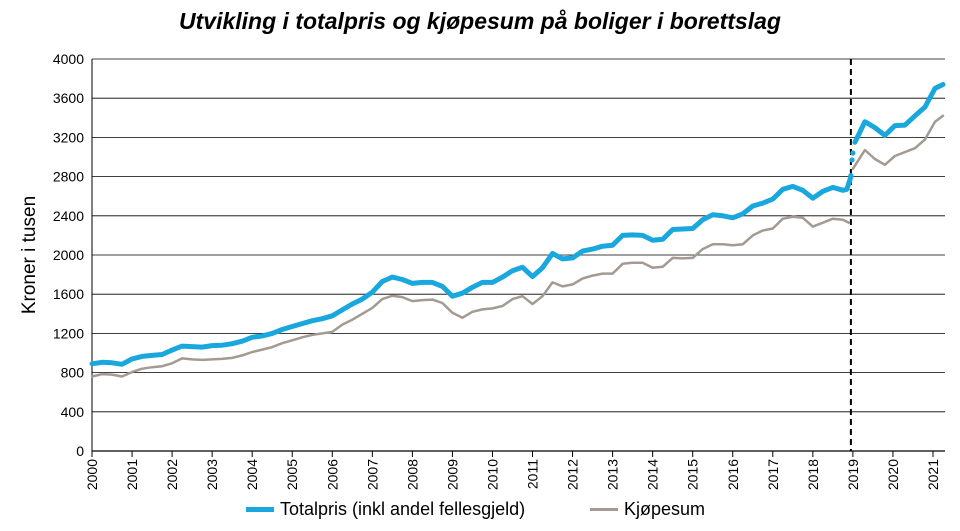 The image size is (960, 531). Describe the element at coordinates (73, 373) in the screenshot. I see `y-tick-label-800: 800` at that location.